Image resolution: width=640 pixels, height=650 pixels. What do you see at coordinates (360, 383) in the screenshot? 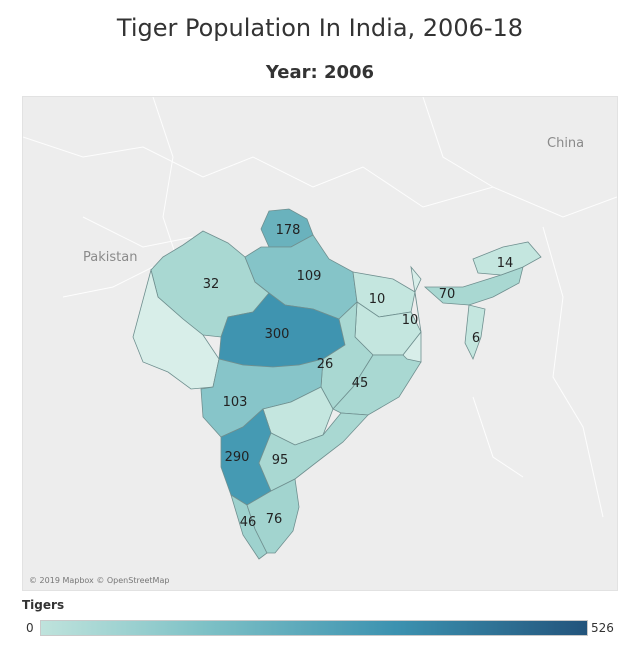
I see `value-odisha: 45` at bounding box center [360, 383].